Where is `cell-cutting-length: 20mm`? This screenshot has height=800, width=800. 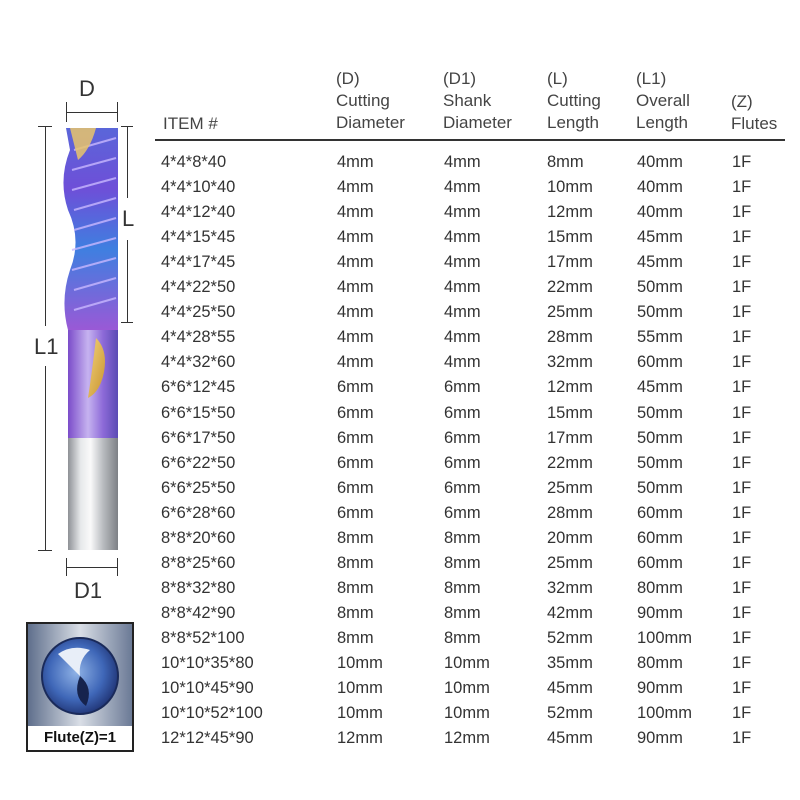 cell-cutting-length: 20mm is located at coordinates (570, 537).